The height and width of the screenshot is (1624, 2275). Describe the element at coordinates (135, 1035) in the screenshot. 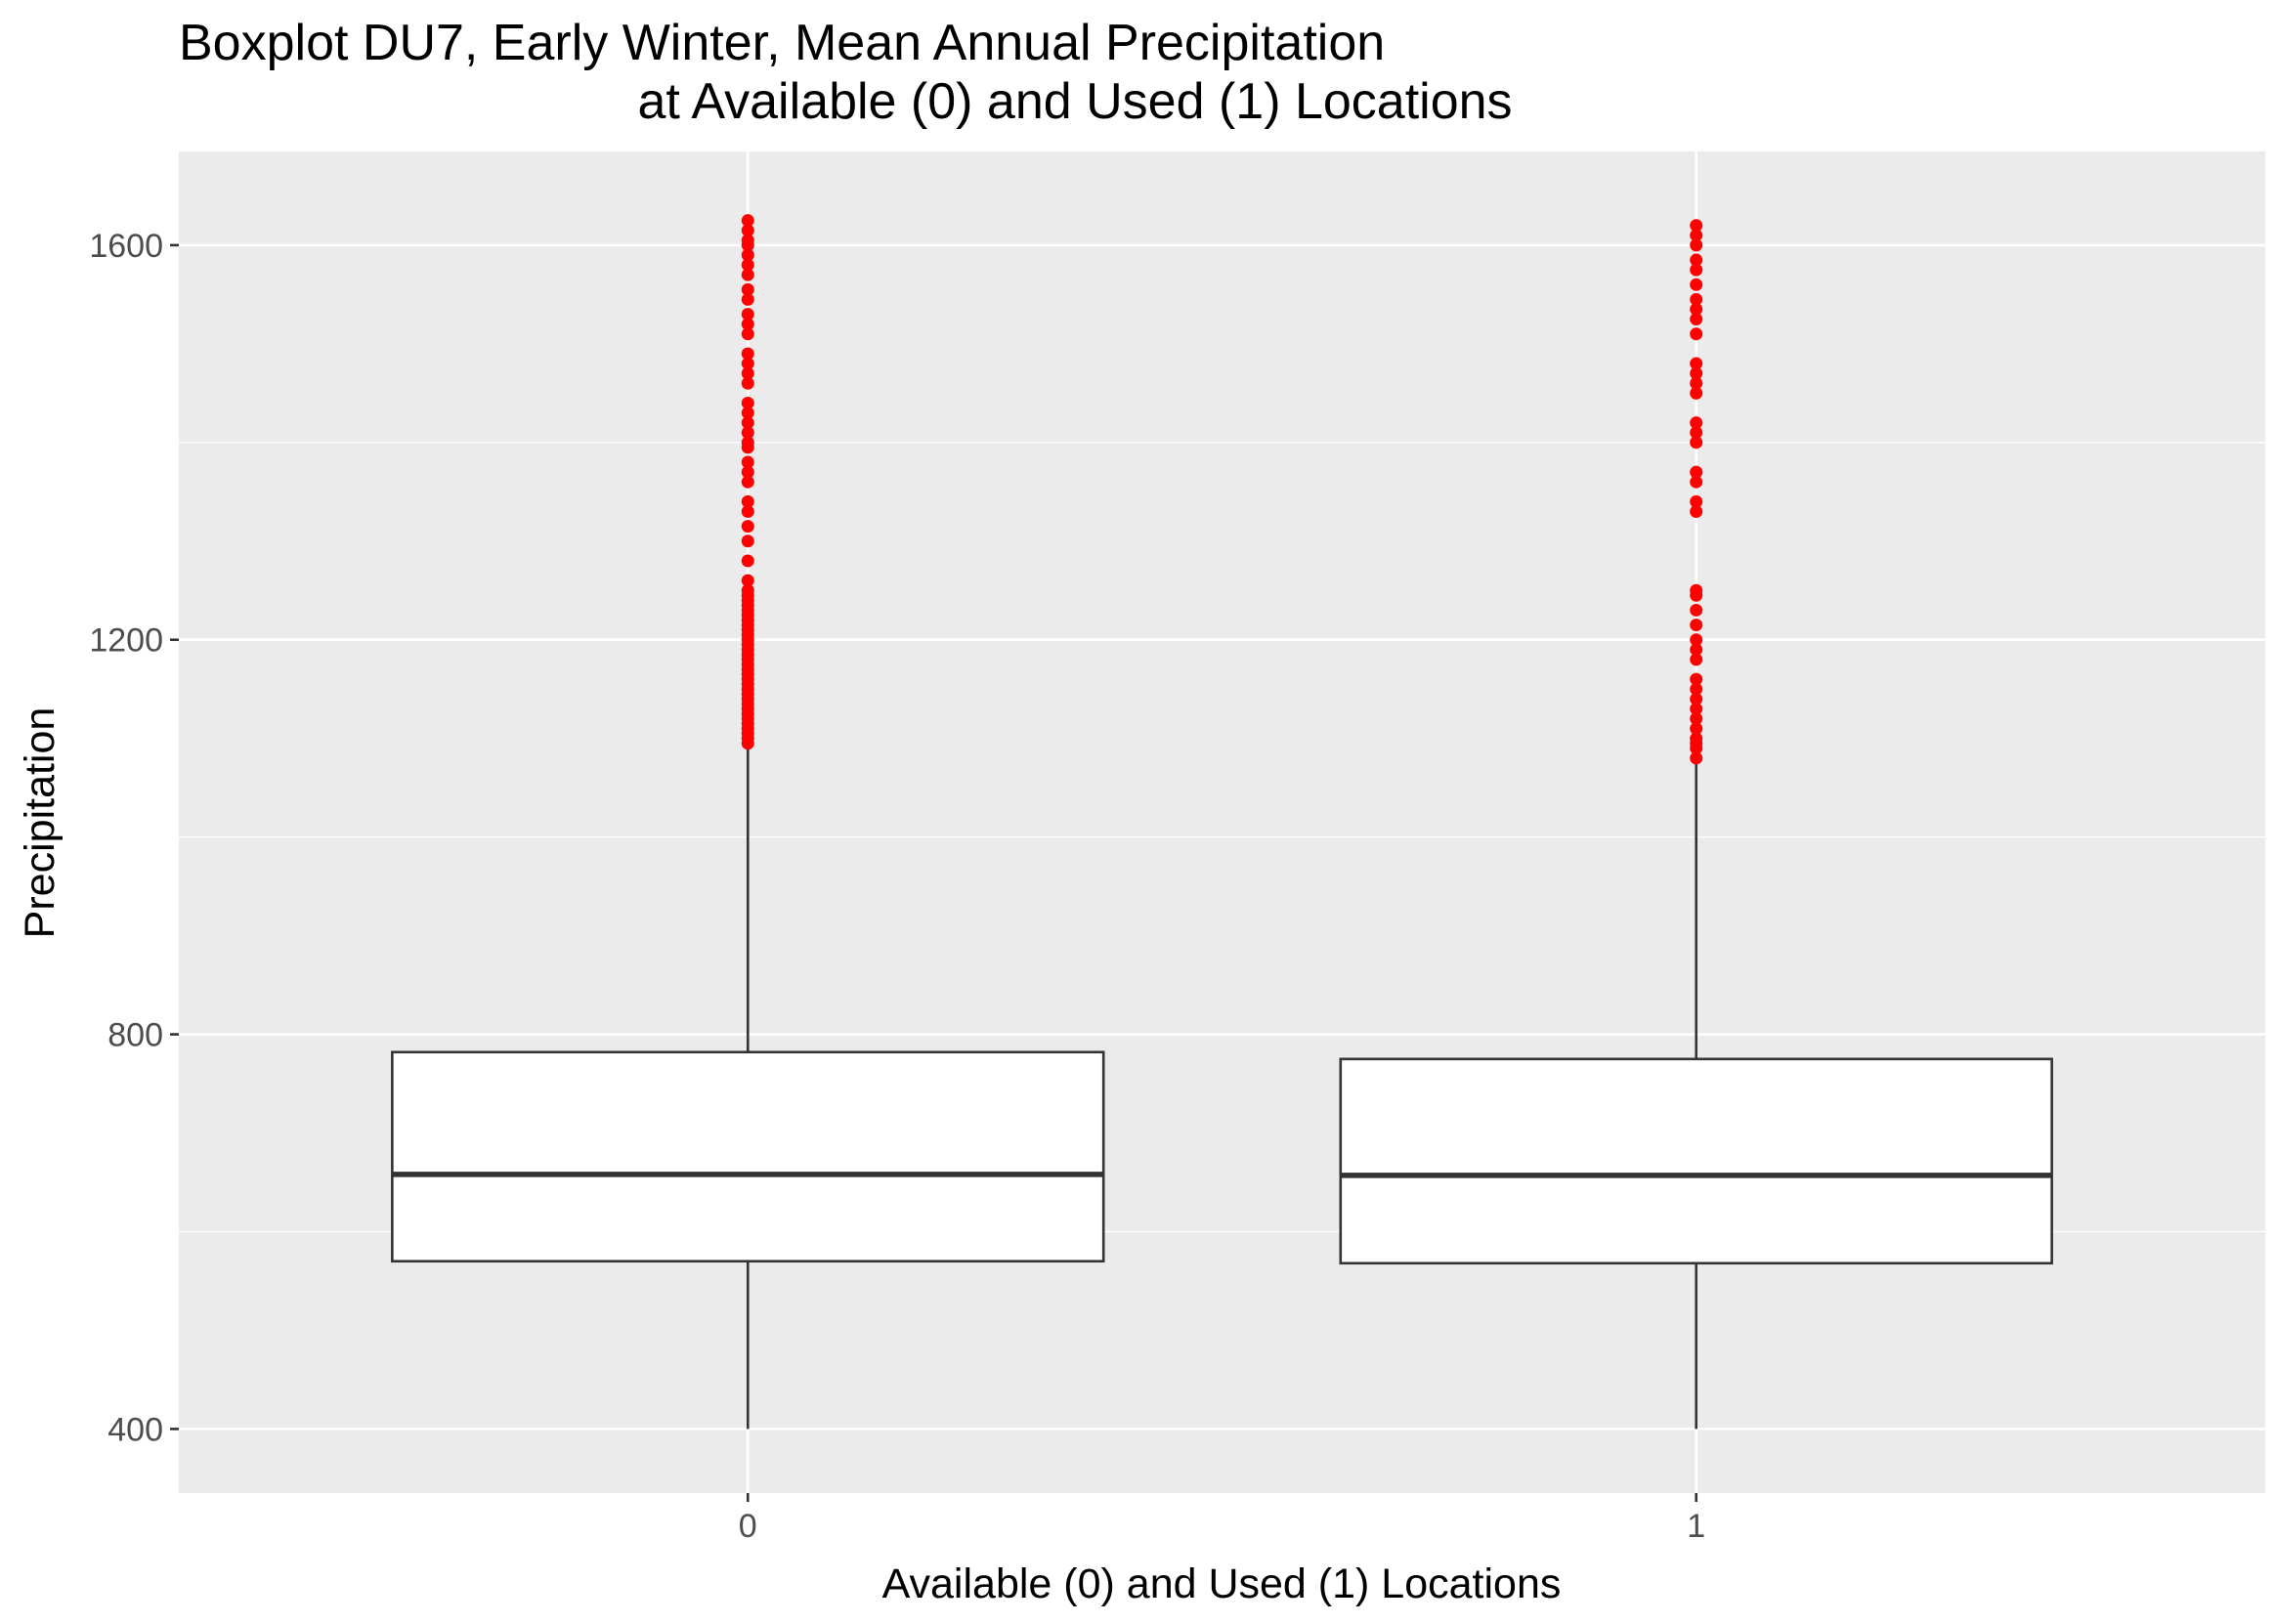

I see `y-tick-label: 800` at that location.